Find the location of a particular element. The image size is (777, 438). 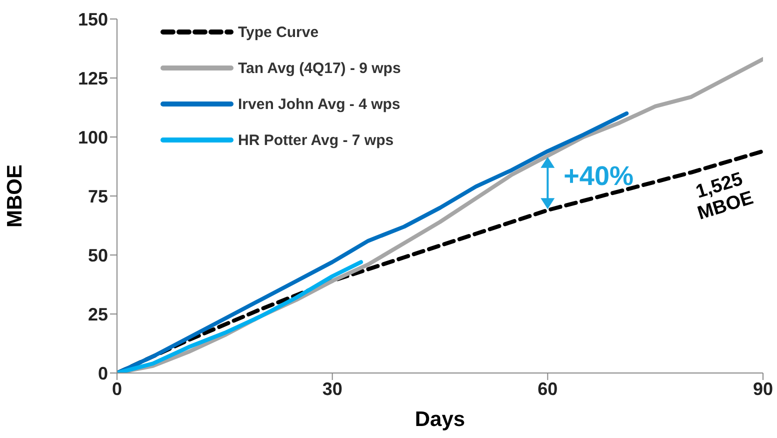

legend-label: Type Curve is located at coordinates (278, 32).